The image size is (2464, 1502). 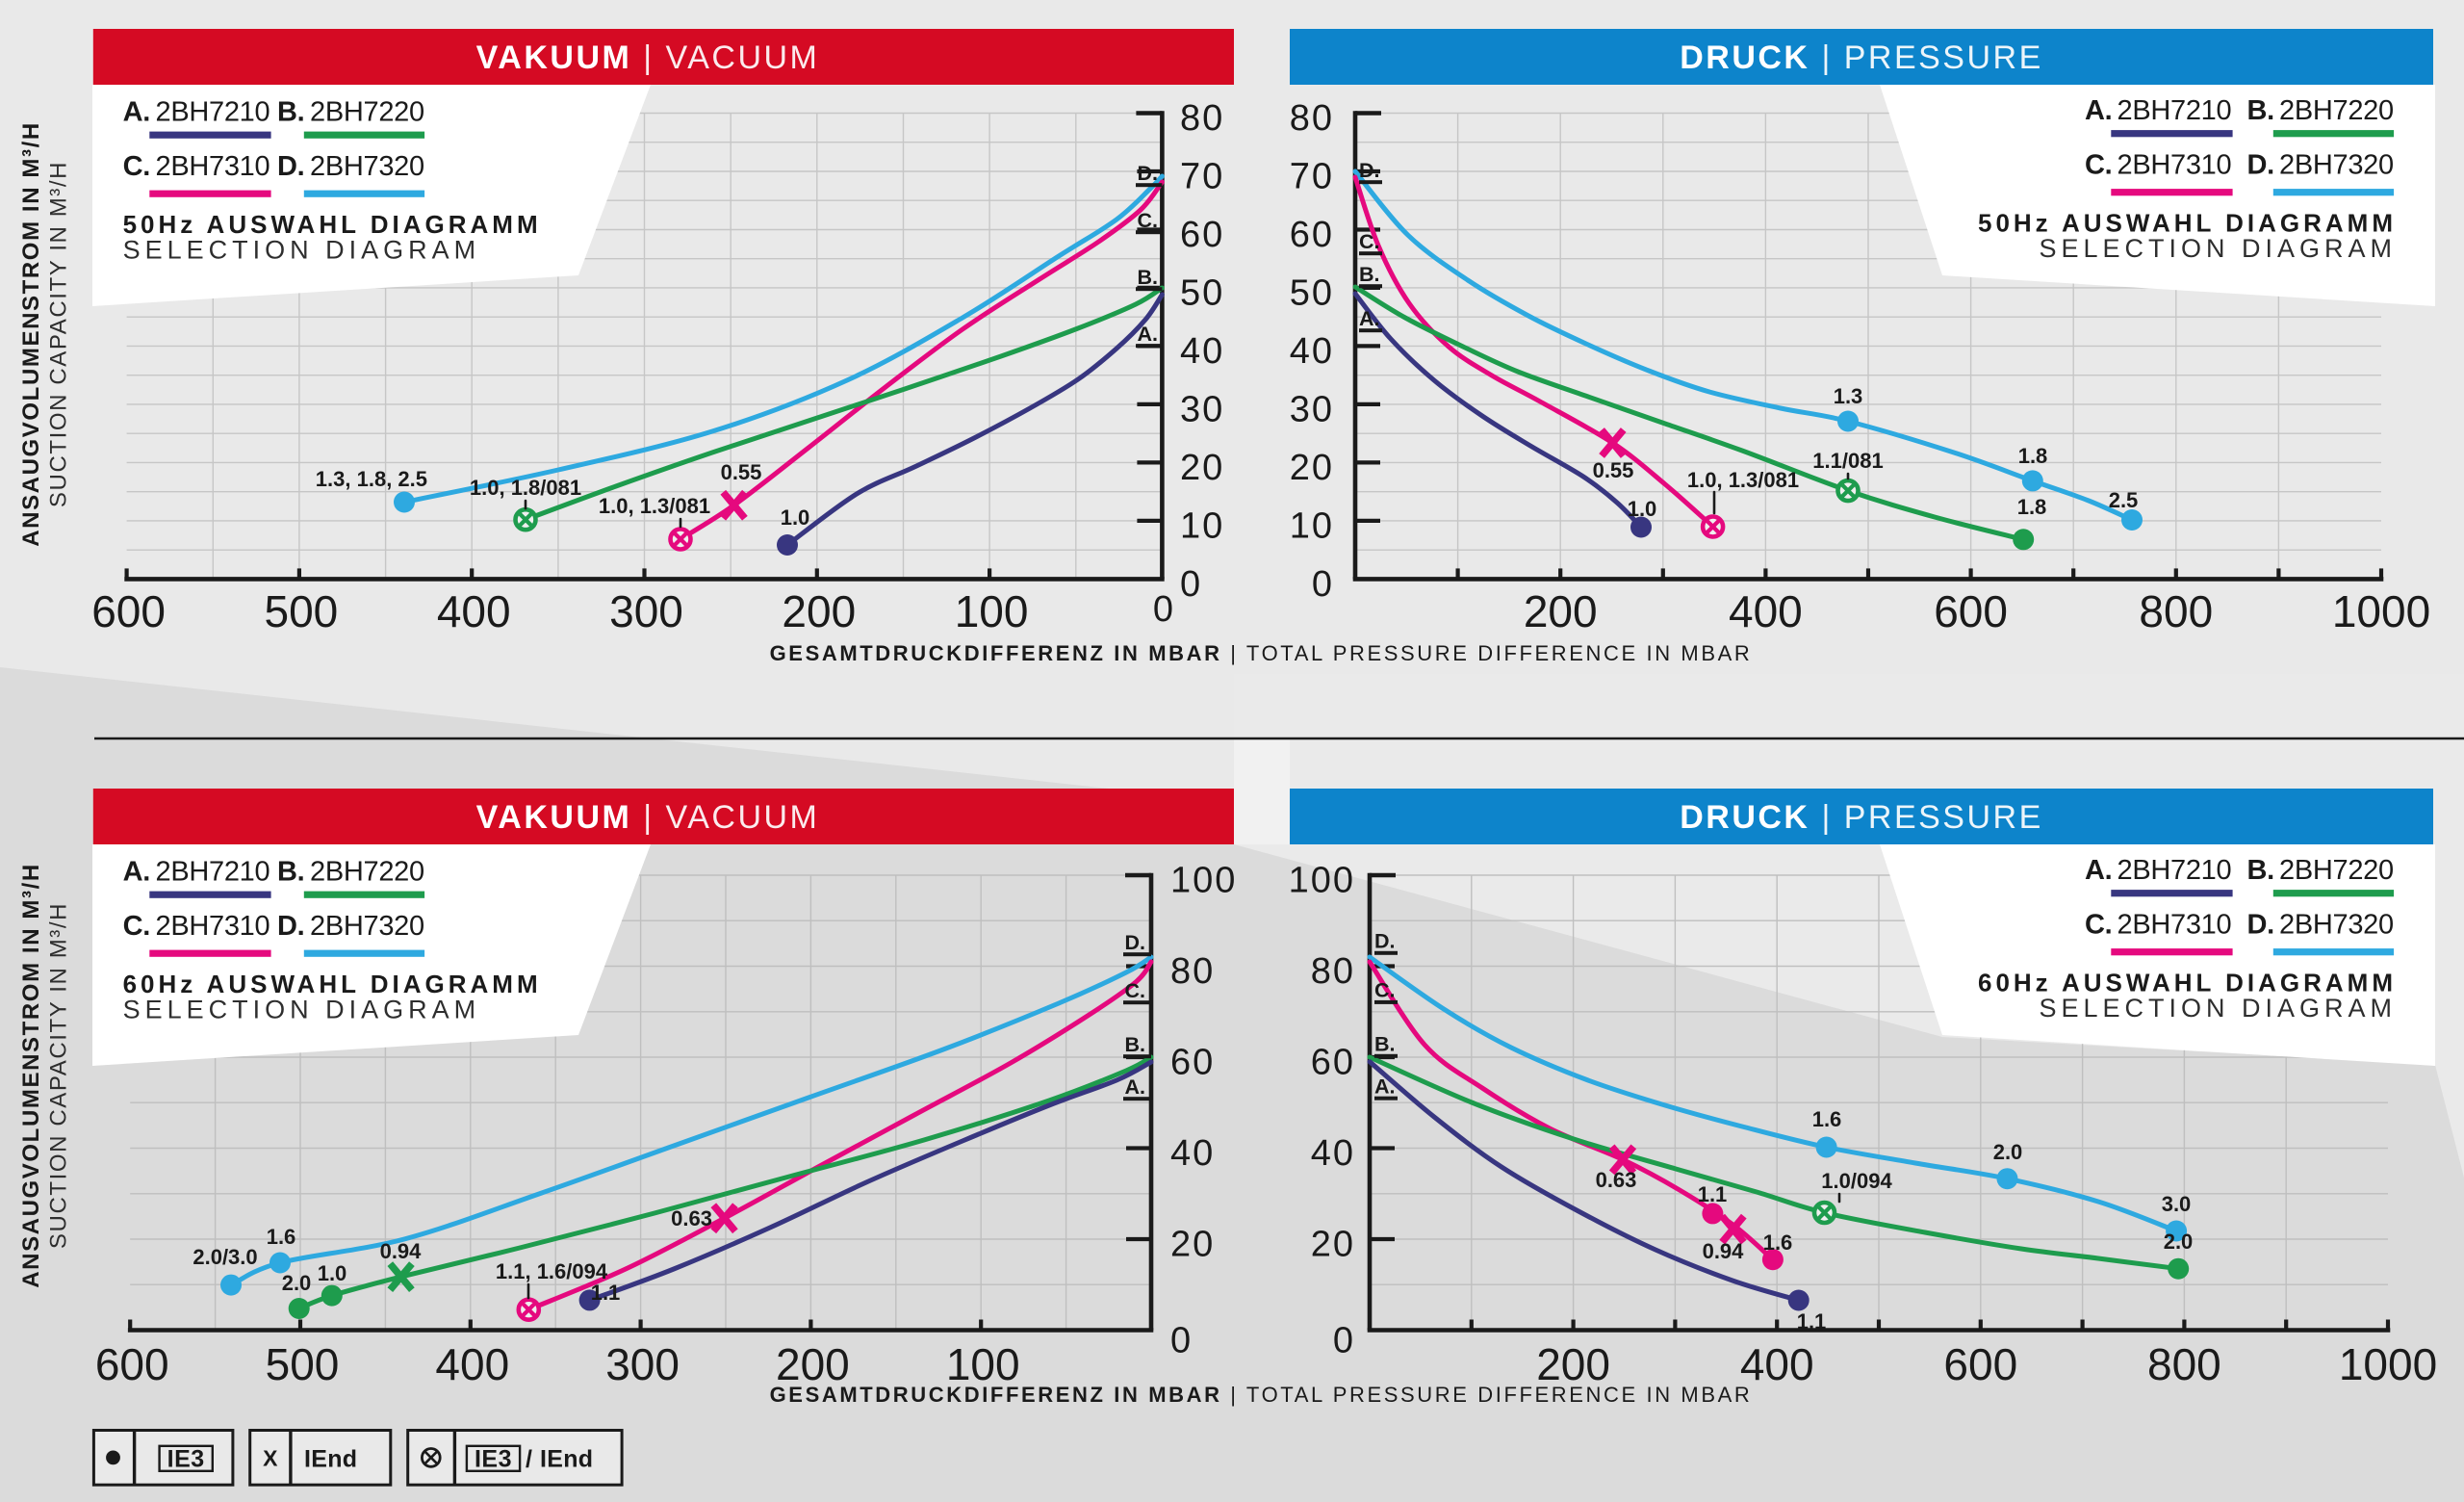 I want to click on svg-text: 2BH7310, so click(x=2175, y=925).